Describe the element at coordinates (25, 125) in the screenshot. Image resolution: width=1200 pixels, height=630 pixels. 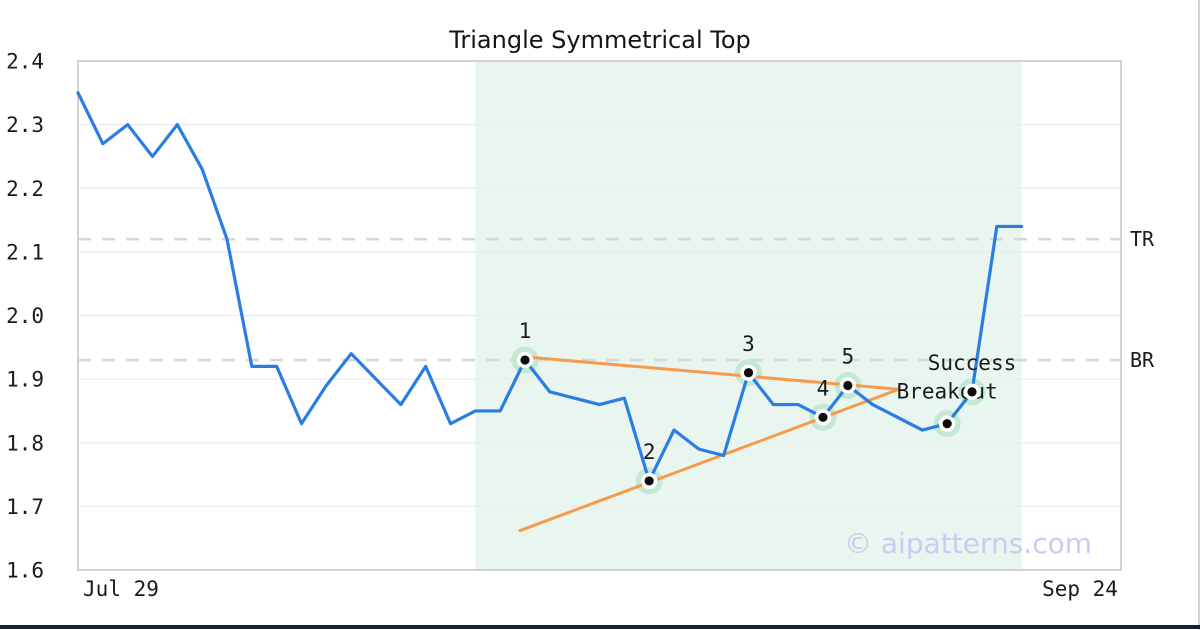
I see `y-tick-label: 2.3` at that location.